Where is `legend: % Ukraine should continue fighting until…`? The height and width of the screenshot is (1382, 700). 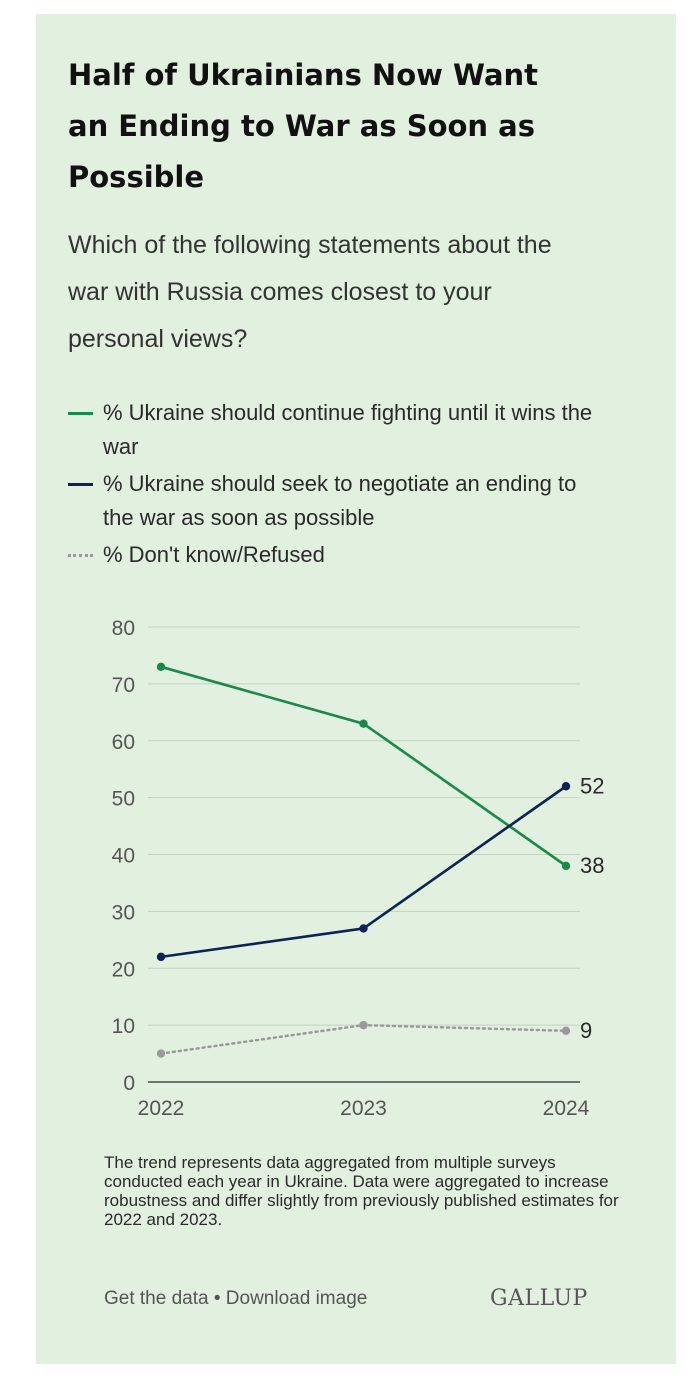 legend: % Ukraine should continue fighting until… is located at coordinates (338, 485).